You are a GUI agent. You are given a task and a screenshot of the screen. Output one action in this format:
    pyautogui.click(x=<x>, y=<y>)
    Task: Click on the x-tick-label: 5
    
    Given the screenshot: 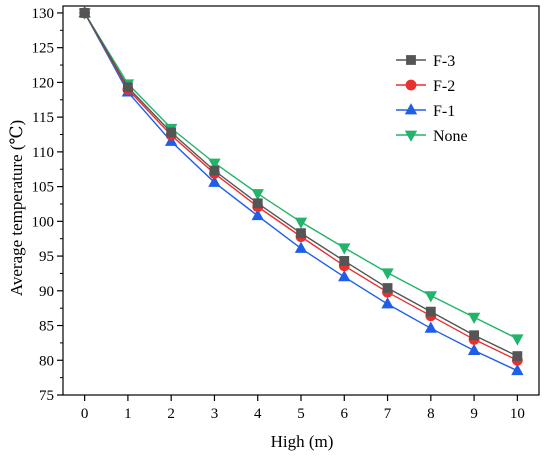 What is the action you would take?
    pyautogui.click(x=301, y=414)
    